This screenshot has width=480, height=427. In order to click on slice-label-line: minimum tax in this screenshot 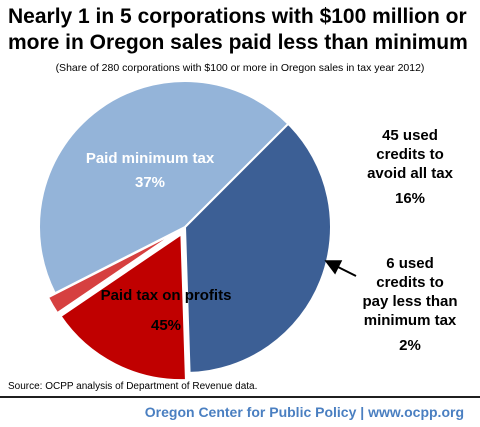, I will do `click(410, 320)`.